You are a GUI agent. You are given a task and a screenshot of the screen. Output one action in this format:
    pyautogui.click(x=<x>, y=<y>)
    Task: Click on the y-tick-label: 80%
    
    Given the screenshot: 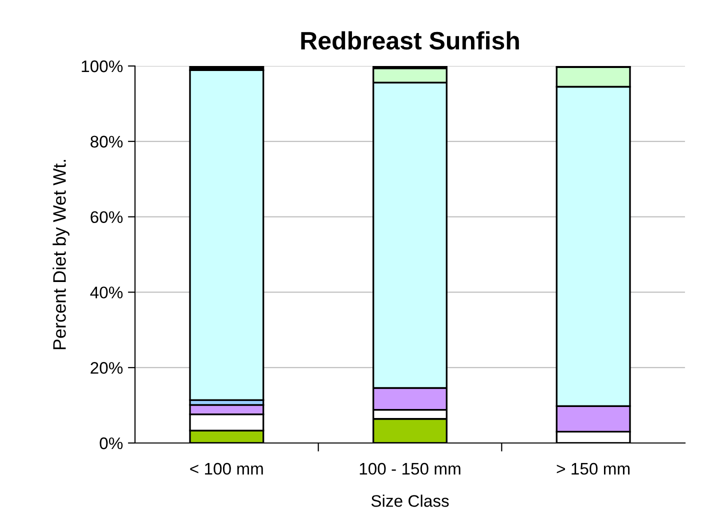 What is the action you would take?
    pyautogui.click(x=106, y=142)
    